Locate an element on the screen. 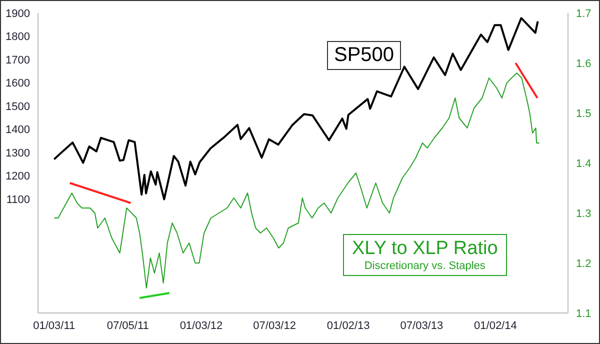 This screenshot has height=344, width=600. y2-tick-label: 1.1 is located at coordinates (584, 314).